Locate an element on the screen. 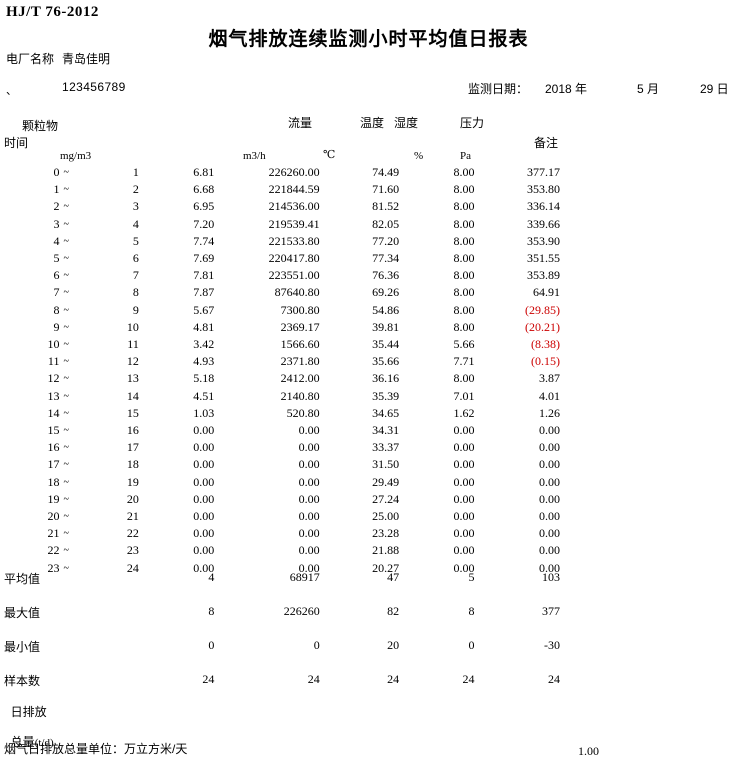 The height and width of the screenshot is (771, 737). standard-code: HJ/T 76-2012 is located at coordinates (52, 12).